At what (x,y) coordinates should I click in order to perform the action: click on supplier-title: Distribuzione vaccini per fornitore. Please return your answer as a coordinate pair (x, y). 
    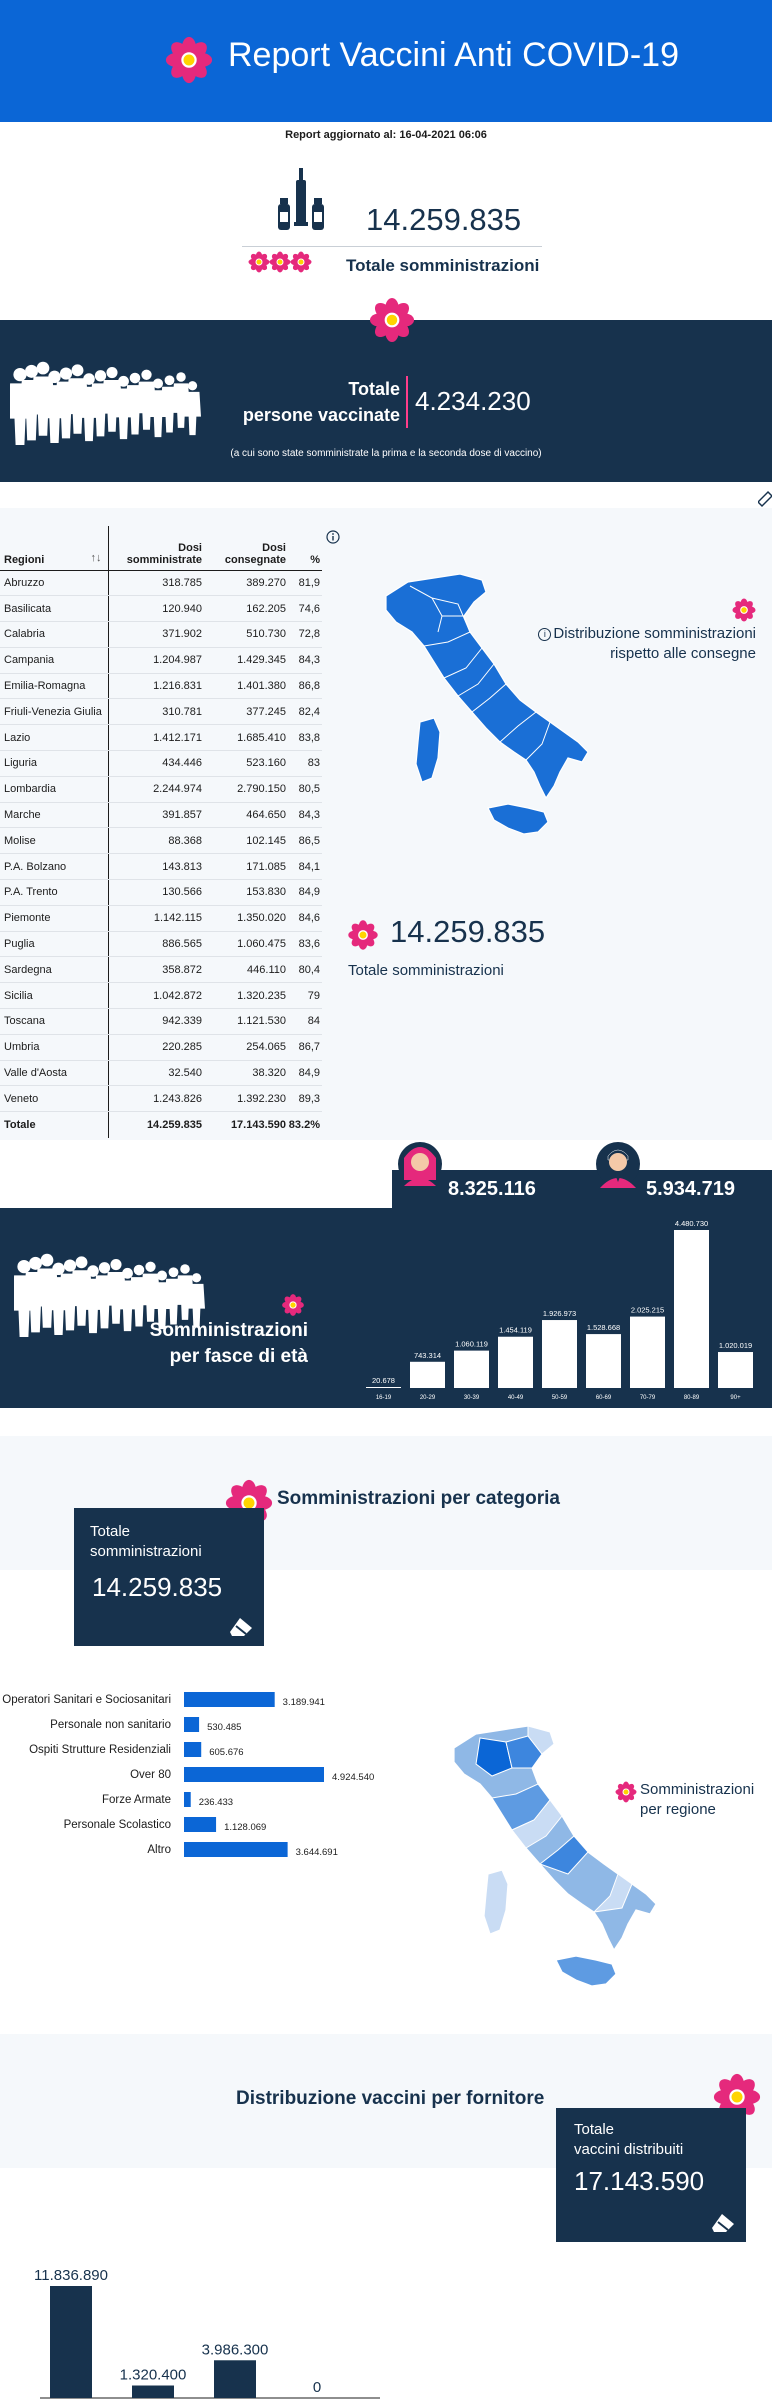
    Looking at the image, I should click on (390, 2098).